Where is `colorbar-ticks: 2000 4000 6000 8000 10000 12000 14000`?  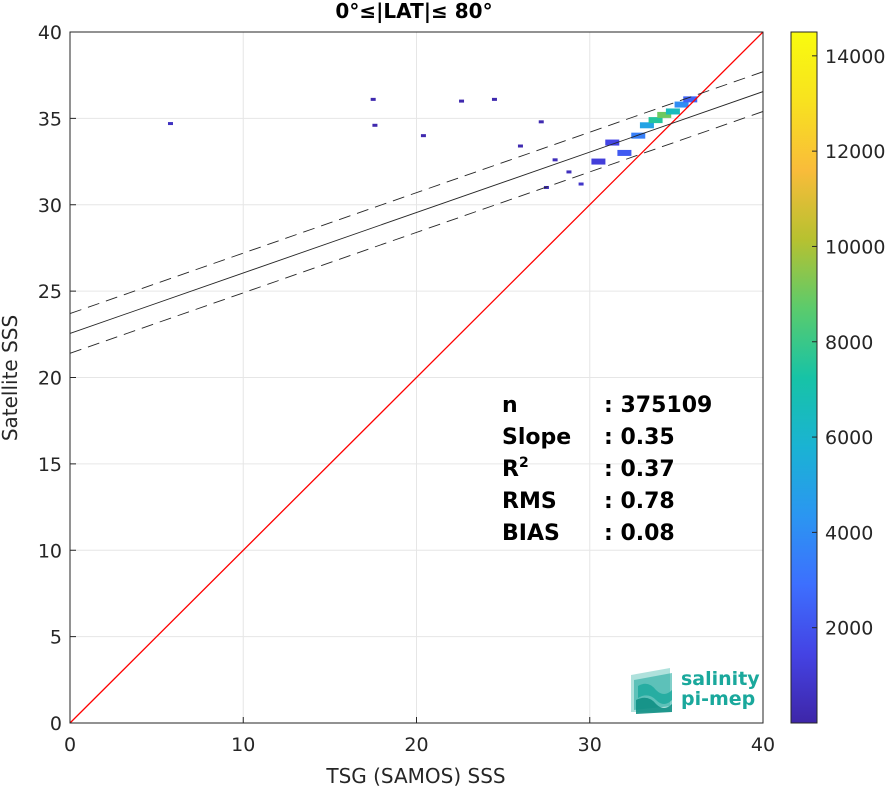
colorbar-ticks: 2000 4000 6000 8000 10000 12000 14000 is located at coordinates (848, 343).